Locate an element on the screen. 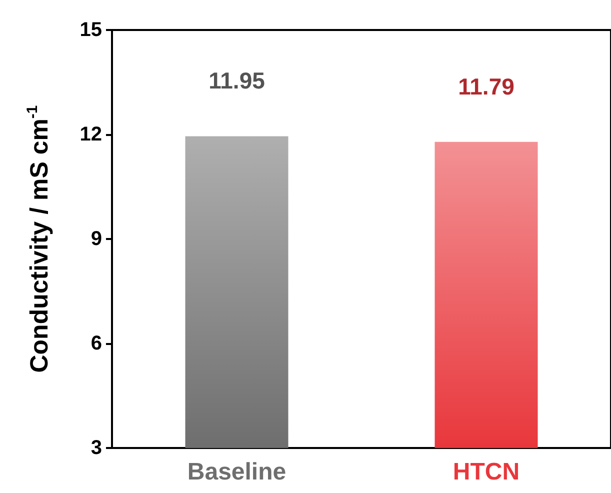 The width and height of the screenshot is (611, 493). y-tick-label: 9 is located at coordinates (96, 239).